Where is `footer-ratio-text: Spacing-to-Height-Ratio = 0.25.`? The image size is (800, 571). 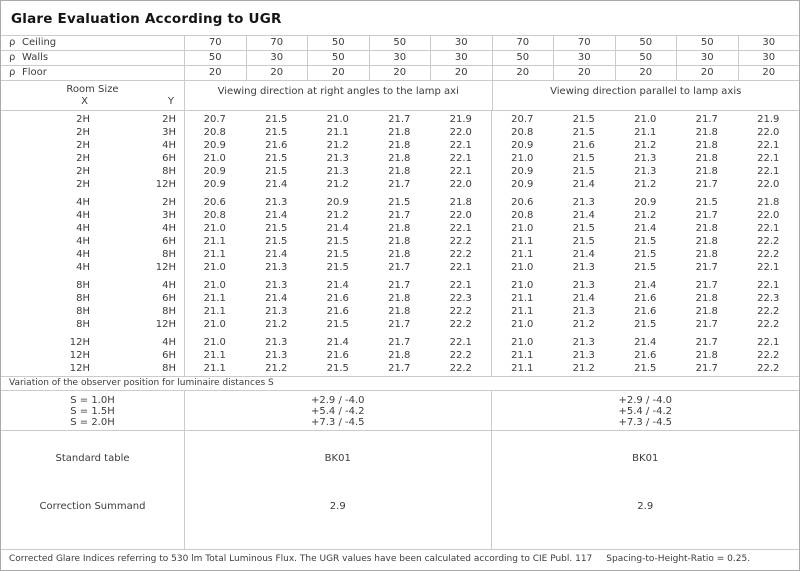
footer-ratio-text: Spacing-to-Height-Ratio = 0.25. is located at coordinates (678, 559).